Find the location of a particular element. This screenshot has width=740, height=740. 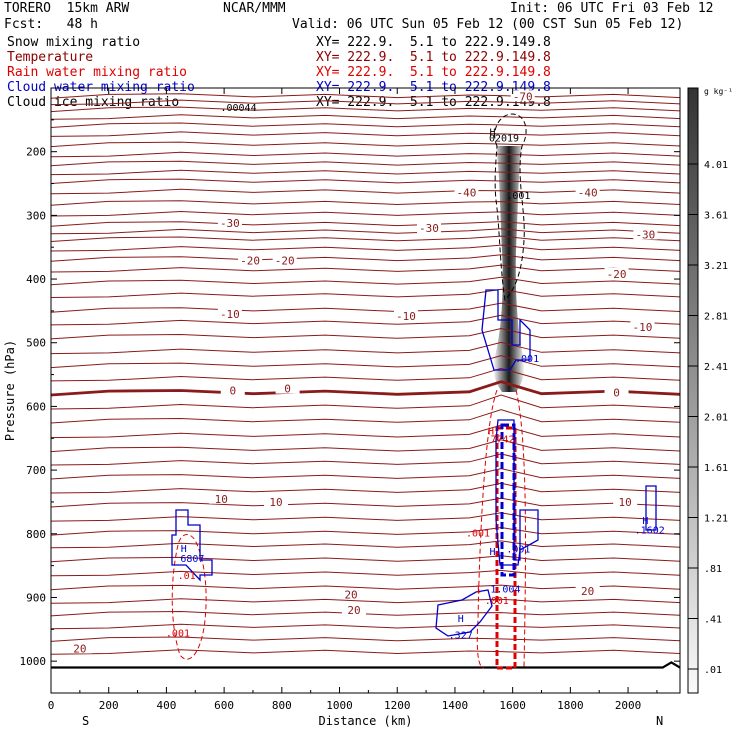

contour-annotation: 1.004 is located at coordinates (505, 590).